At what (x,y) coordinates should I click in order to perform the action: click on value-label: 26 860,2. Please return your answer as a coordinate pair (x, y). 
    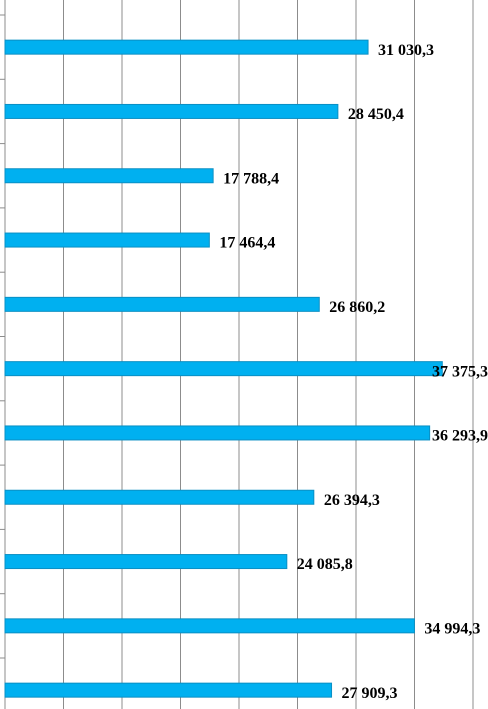
    Looking at the image, I should click on (357, 307).